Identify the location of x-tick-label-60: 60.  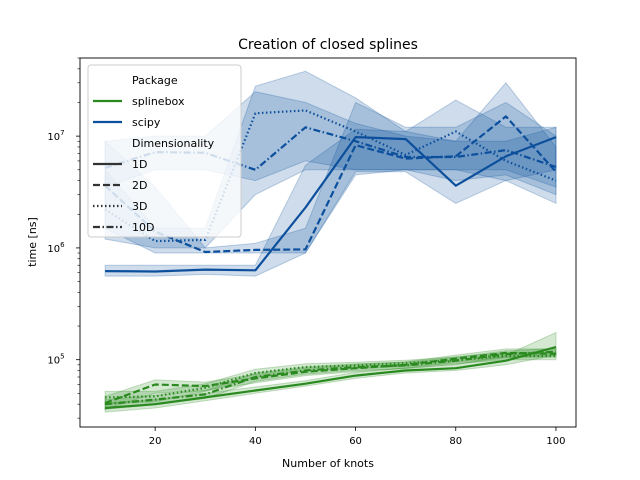
(355, 441).